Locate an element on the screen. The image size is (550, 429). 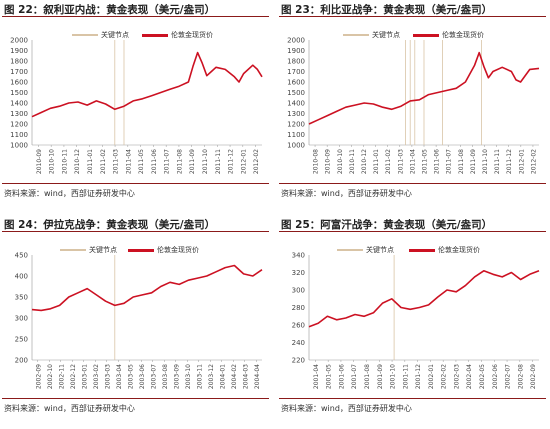
chart-title: 图 23：利比亚战争：黄金表现（美元/盎司） is located at coordinates (387, 10).